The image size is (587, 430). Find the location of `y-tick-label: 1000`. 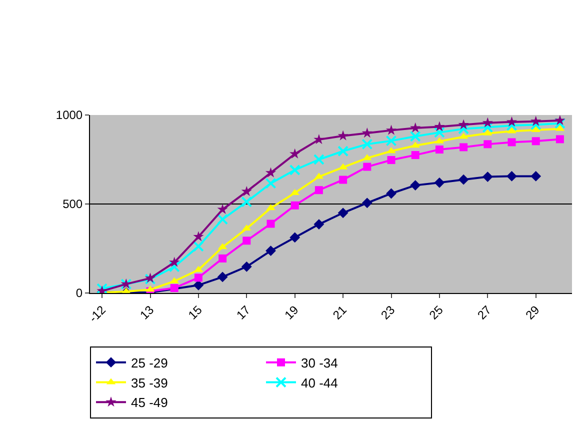

y-tick-label: 1000 is located at coordinates (69, 115).